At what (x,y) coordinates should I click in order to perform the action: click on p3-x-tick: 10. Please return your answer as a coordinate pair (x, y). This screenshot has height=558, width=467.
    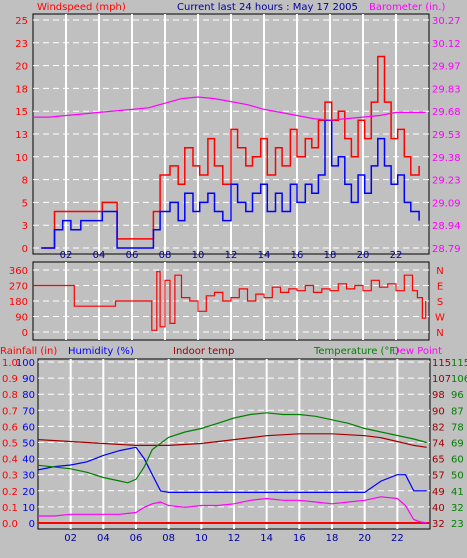
    Looking at the image, I should click on (201, 538).